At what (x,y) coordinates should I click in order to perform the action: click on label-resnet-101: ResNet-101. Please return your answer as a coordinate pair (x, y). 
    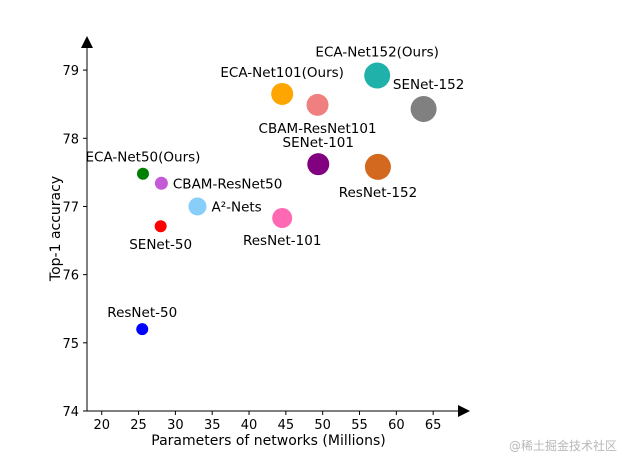
    Looking at the image, I should click on (282, 241).